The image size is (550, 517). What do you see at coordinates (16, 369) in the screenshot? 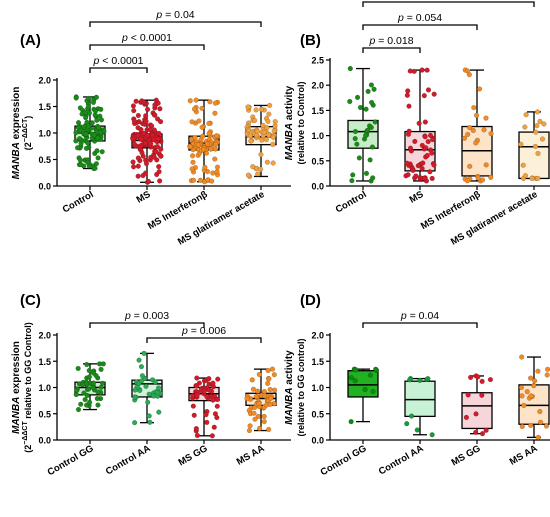
I see `y-label-rest: expression` at bounding box center [16, 369].